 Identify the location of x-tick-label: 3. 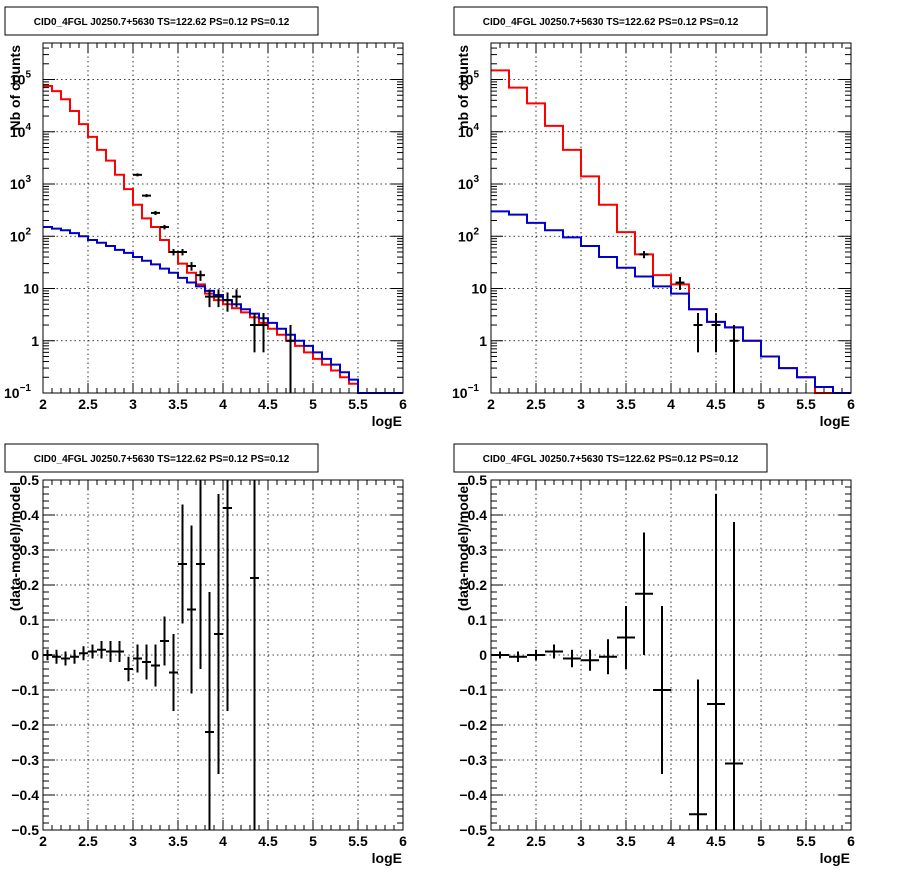
(581, 841).